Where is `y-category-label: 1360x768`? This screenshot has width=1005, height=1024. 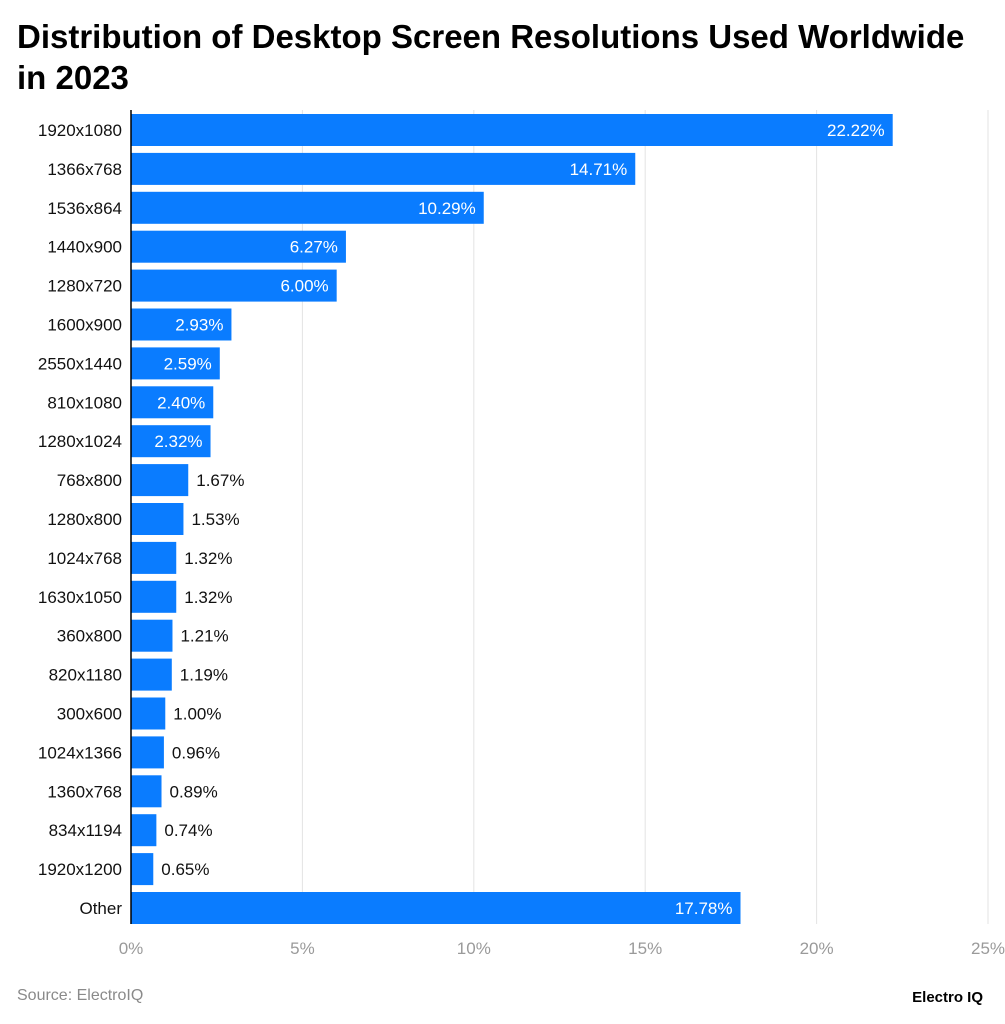
y-category-label: 1360x768 is located at coordinates (84, 791).